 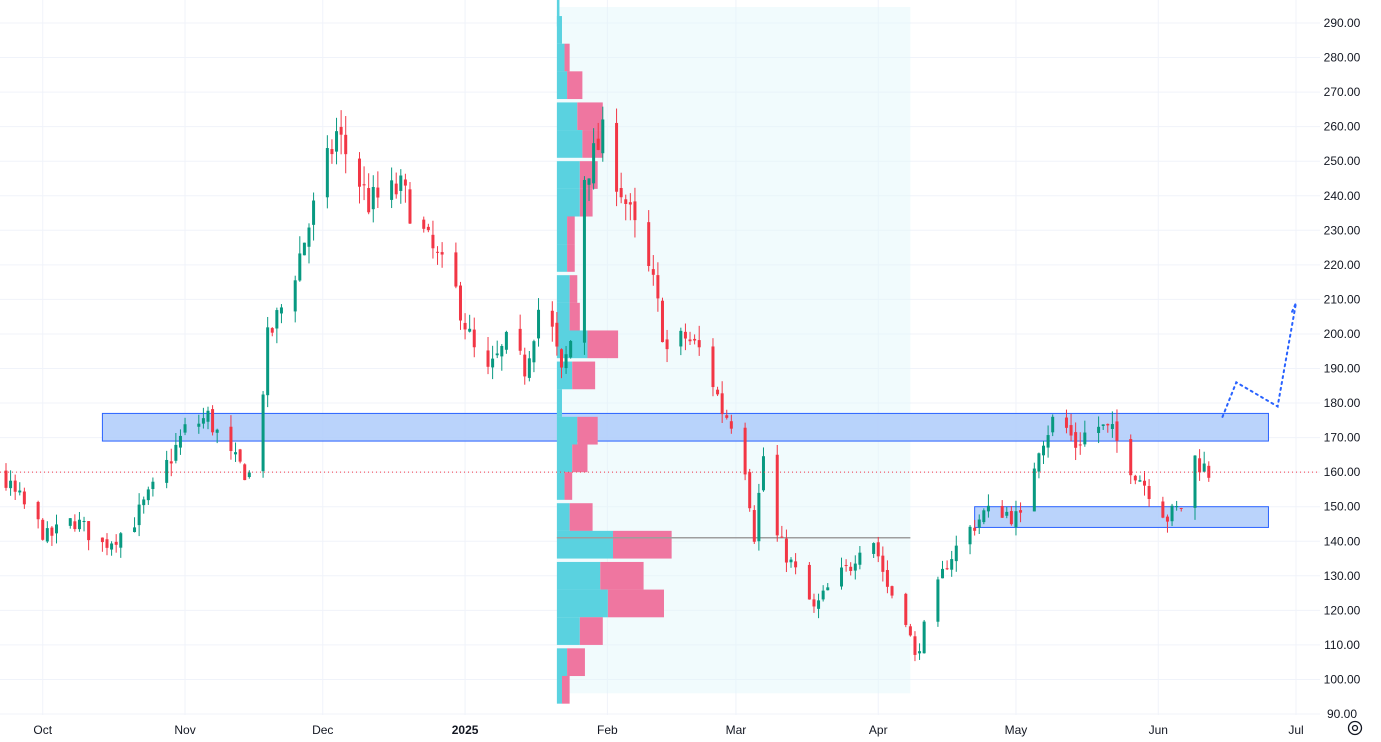 I want to click on price-axis-label: 210.00, so click(x=1342, y=299).